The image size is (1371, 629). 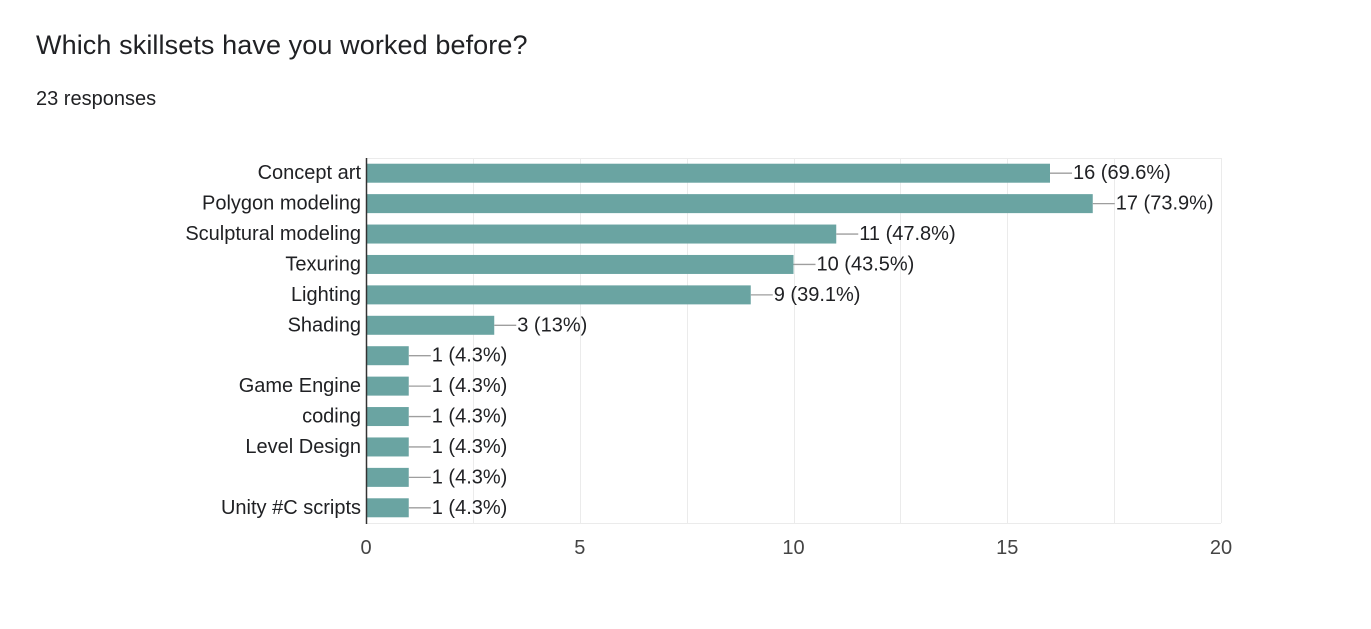 What do you see at coordinates (96, 99) in the screenshot?
I see `response-count: 23 responses` at bounding box center [96, 99].